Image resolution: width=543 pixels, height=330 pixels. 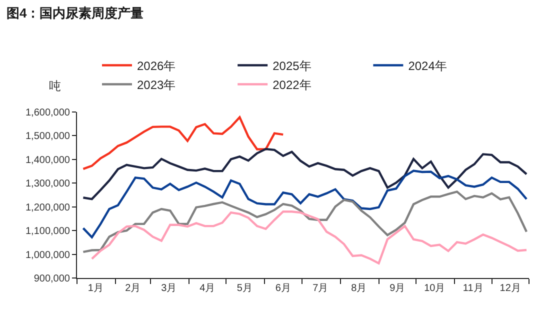 I want to click on legend-label: 2022年, so click(x=292, y=85).